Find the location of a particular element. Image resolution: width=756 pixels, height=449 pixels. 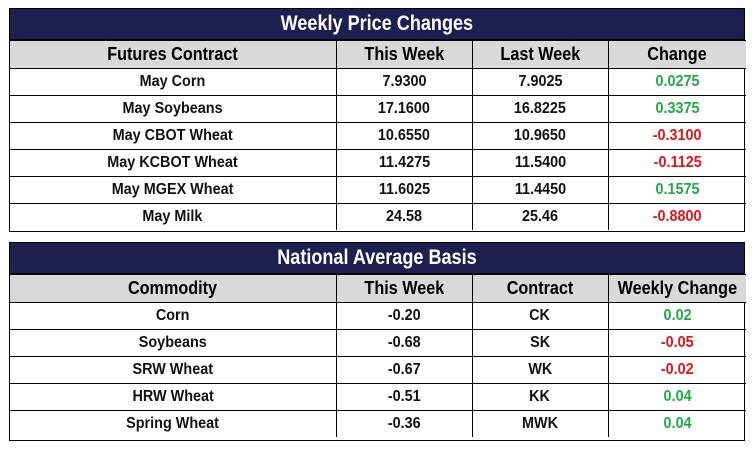

table-row: May CBOT Wheat 10.6550 10.9650 -0.3100 is located at coordinates (378, 136).